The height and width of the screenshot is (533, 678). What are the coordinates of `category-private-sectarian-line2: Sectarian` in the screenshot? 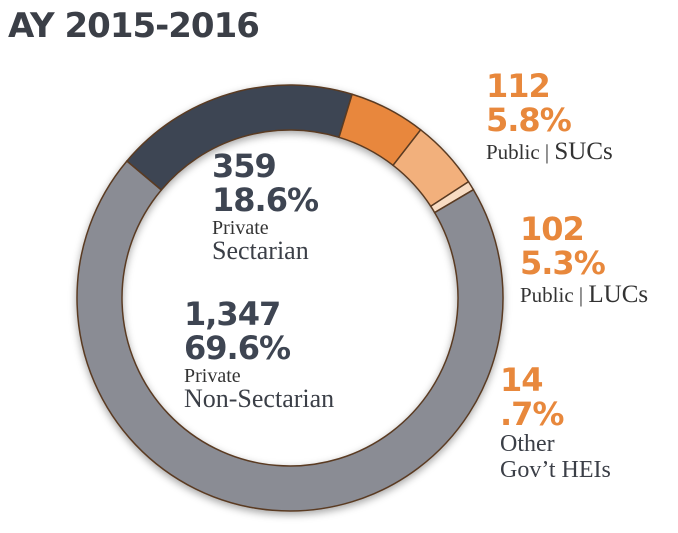 It's located at (260, 250).